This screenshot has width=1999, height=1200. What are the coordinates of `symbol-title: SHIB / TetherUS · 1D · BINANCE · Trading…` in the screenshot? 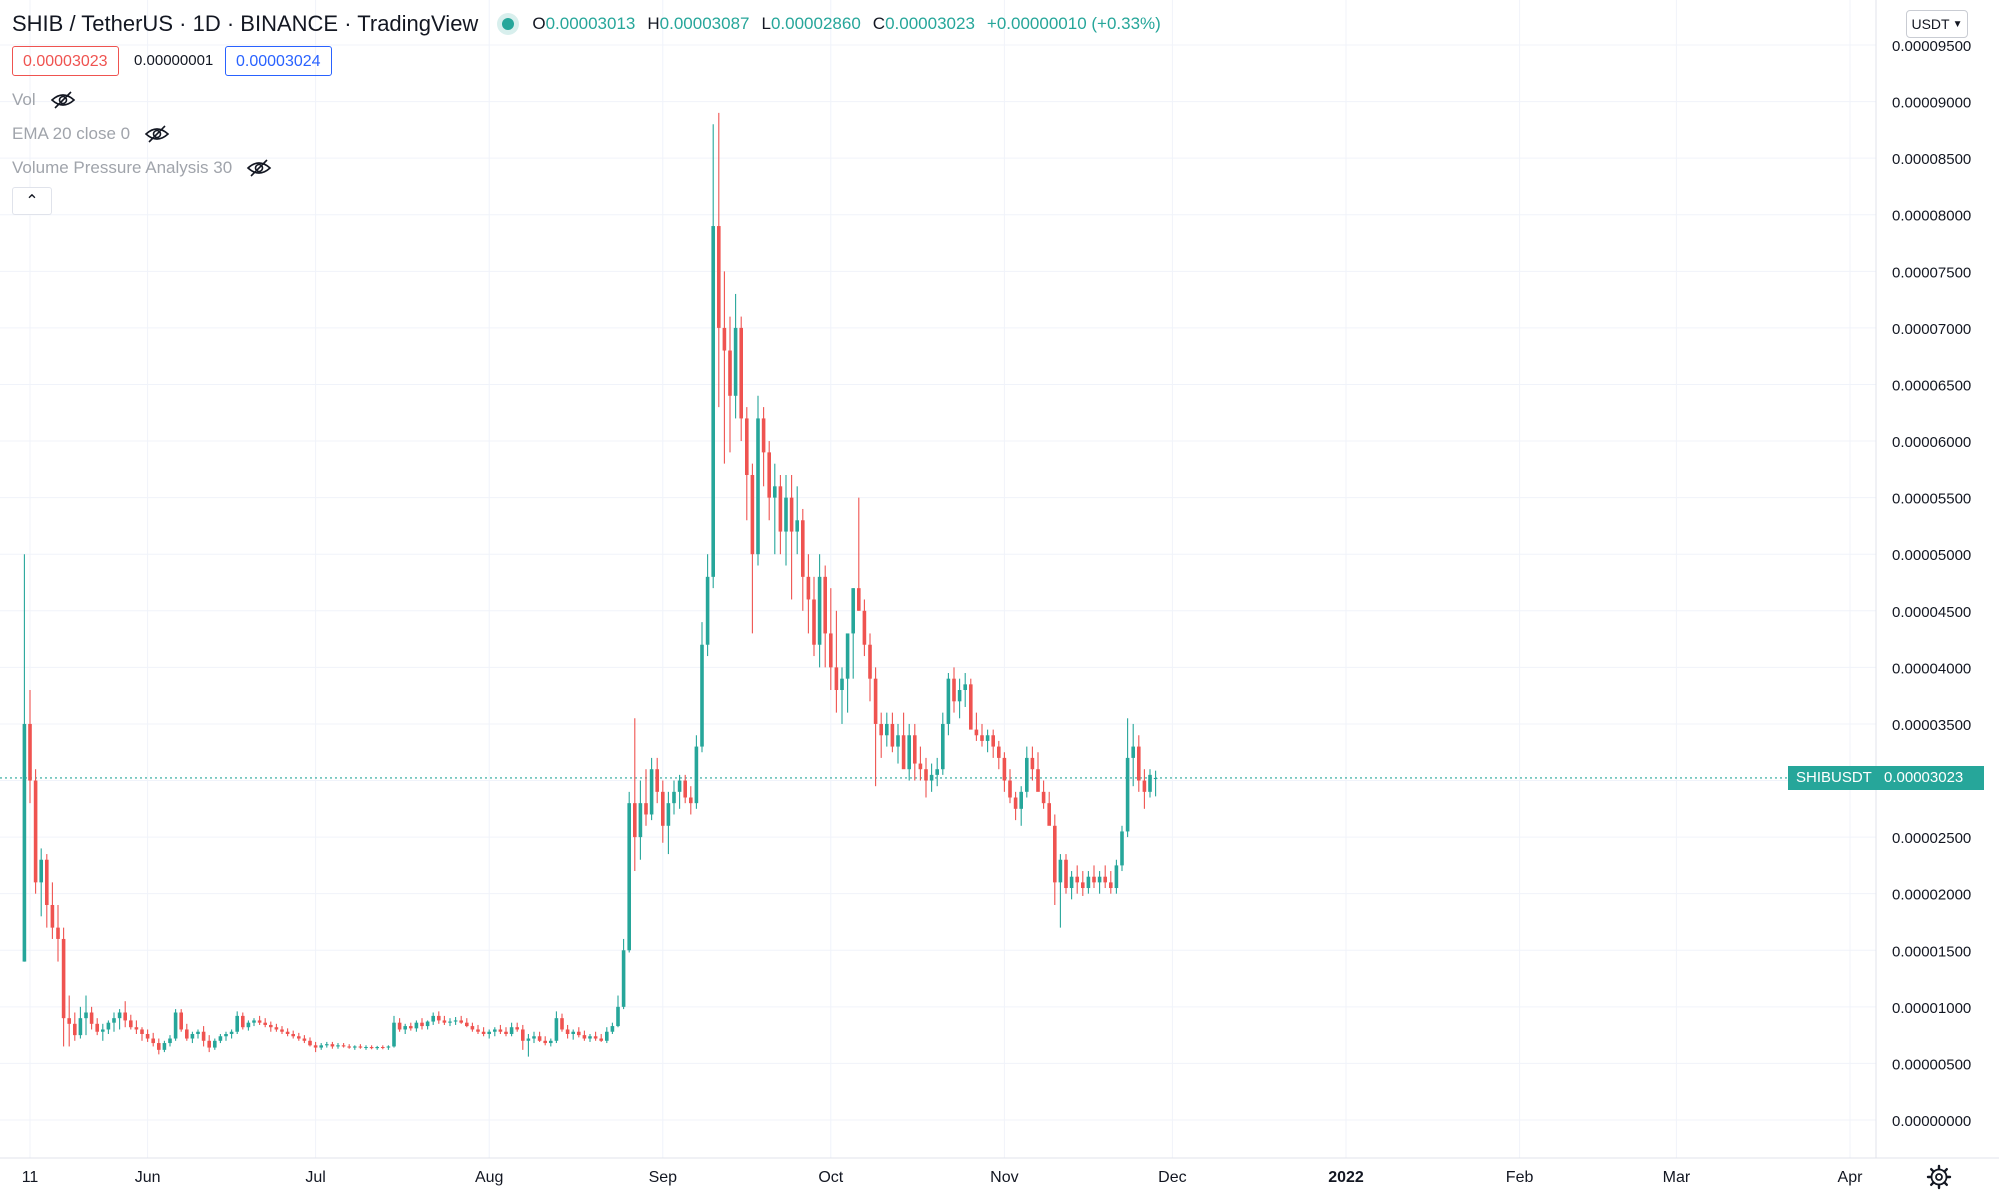 It's located at (245, 23).